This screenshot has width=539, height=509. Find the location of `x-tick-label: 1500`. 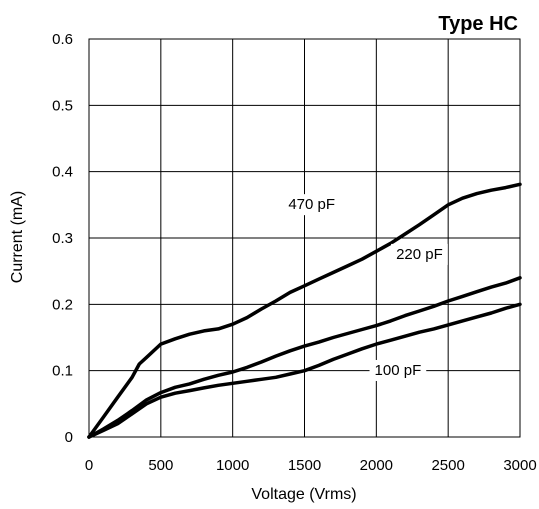

x-tick-label: 1500 is located at coordinates (304, 465).